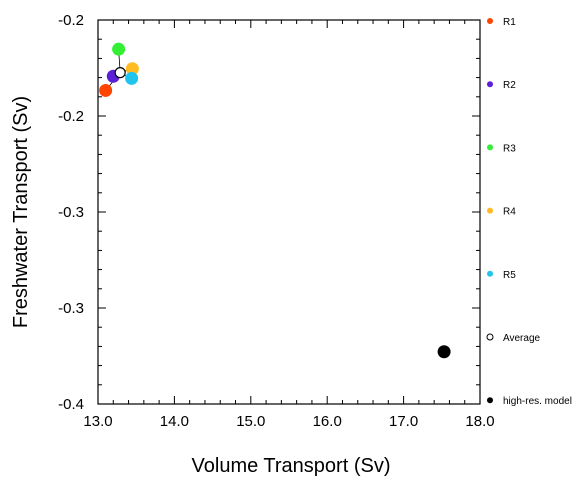 The image size is (587, 486). What do you see at coordinates (479, 421) in the screenshot?
I see `x-tick-label: 18.0` at bounding box center [479, 421].